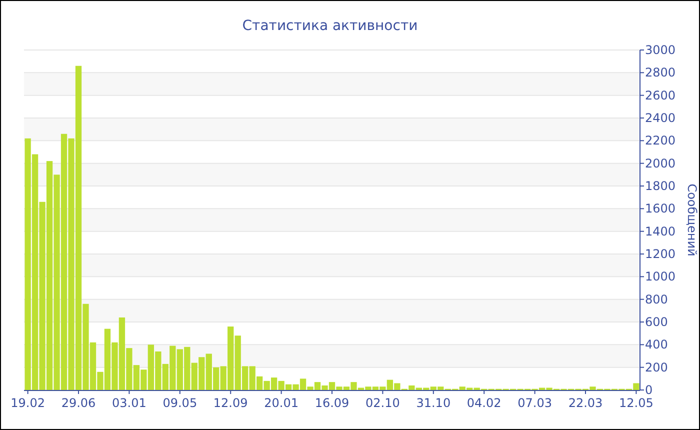 This screenshot has width=700, height=430. What do you see at coordinates (649, 390) in the screenshot?
I see `y-tick-label: 0` at bounding box center [649, 390].